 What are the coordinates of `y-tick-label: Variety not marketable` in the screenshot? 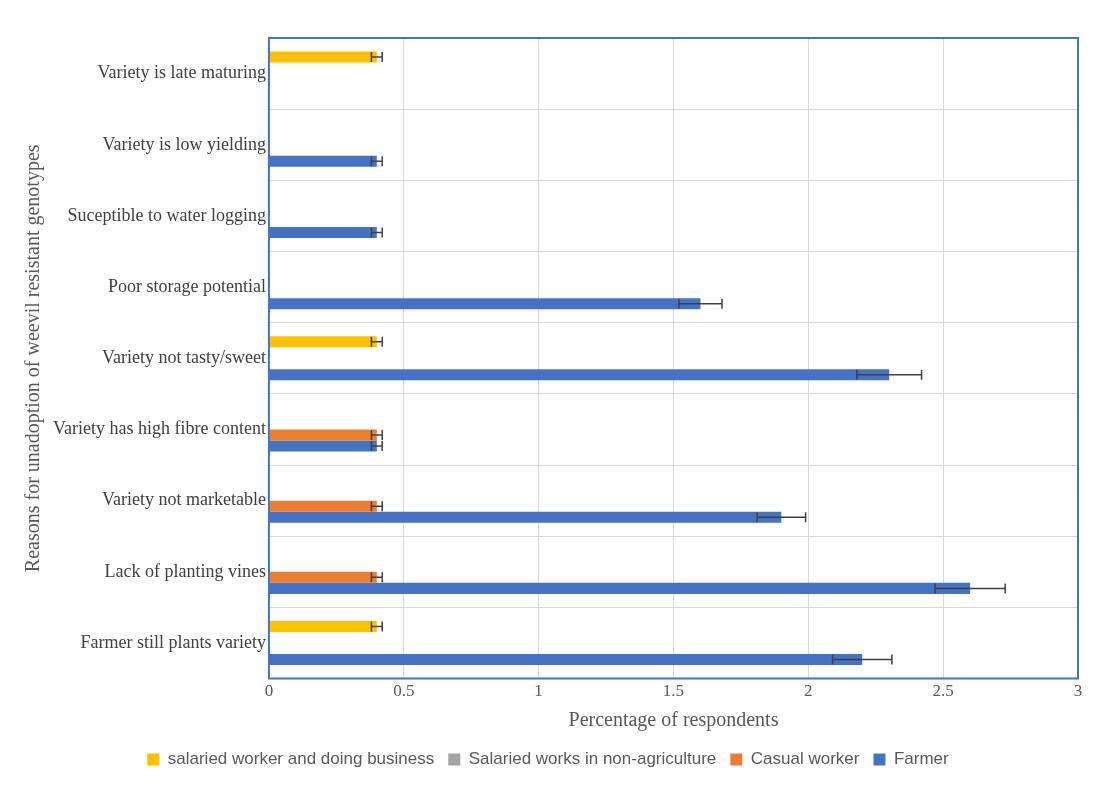 It's located at (184, 499).